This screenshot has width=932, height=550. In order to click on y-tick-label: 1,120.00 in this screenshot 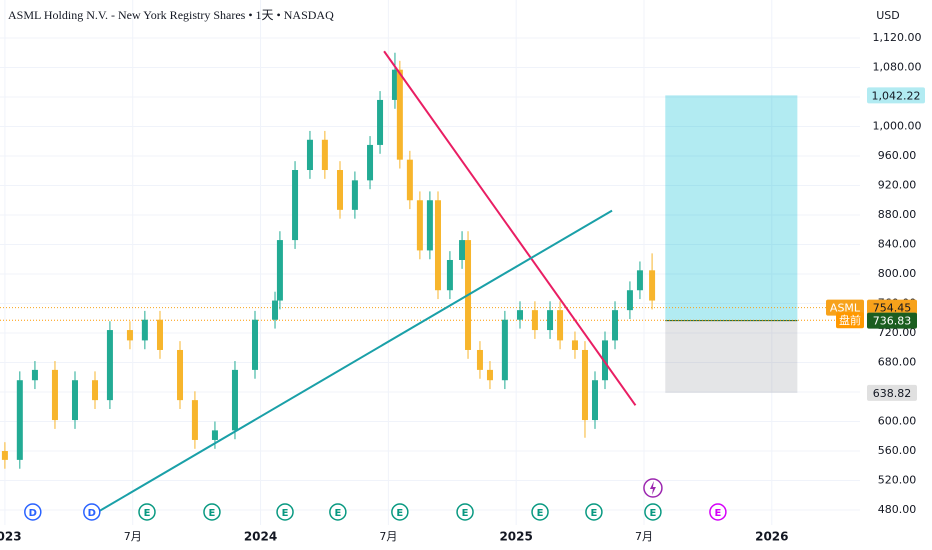, I will do `click(897, 37)`.